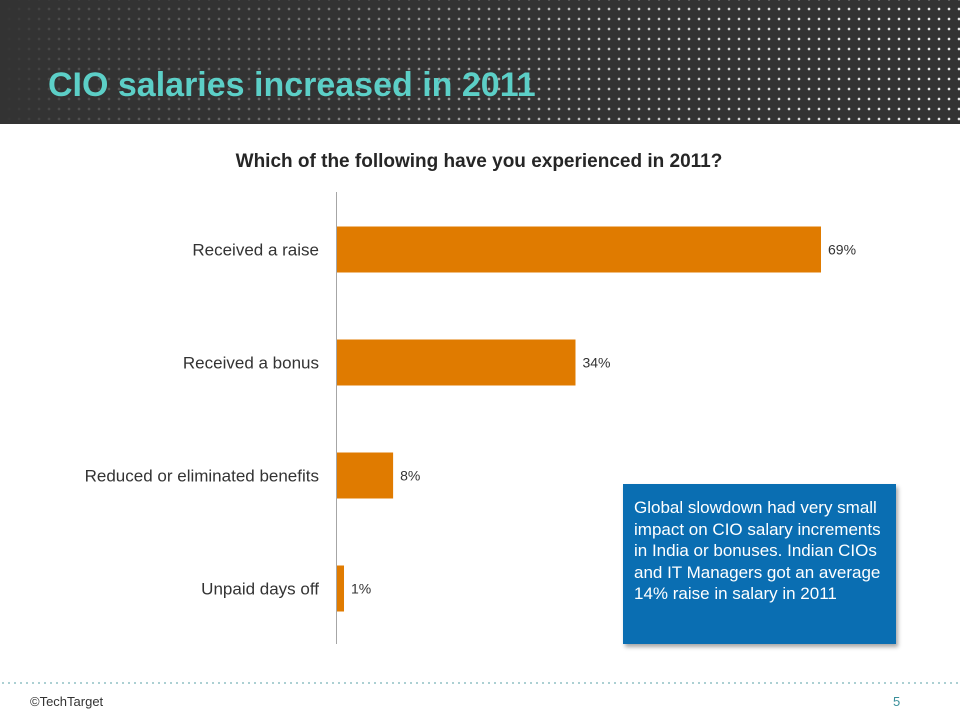 This screenshot has width=960, height=720. I want to click on data-label: 69%, so click(842, 250).